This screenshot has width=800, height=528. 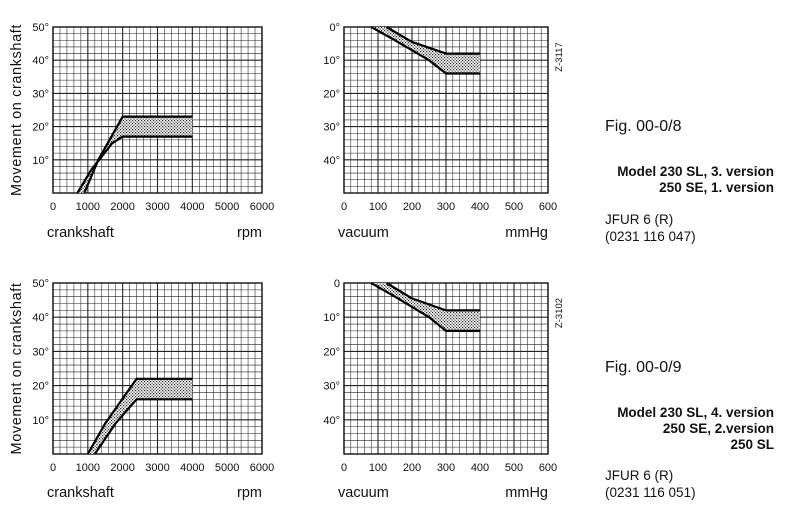 What do you see at coordinates (716, 187) in the screenshot?
I see `figure-1-model-line: 250 SE, 1. version` at bounding box center [716, 187].